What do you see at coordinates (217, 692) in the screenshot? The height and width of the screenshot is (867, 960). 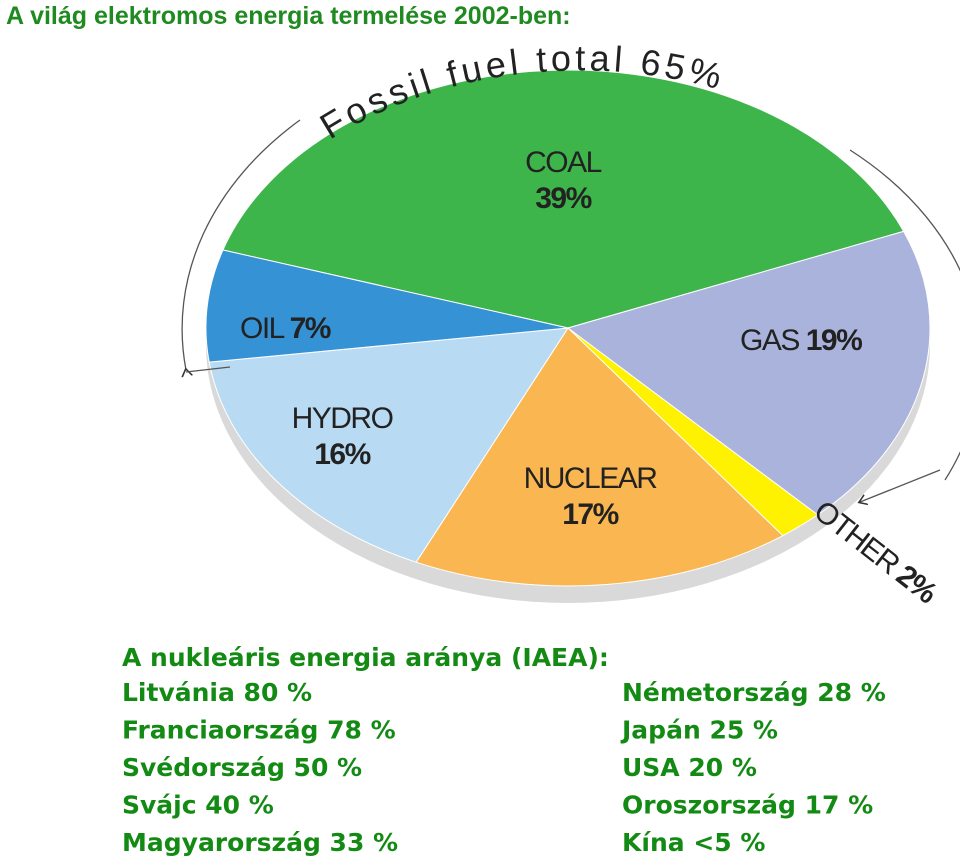 I see `list-item: Litvánia 80 %` at bounding box center [217, 692].